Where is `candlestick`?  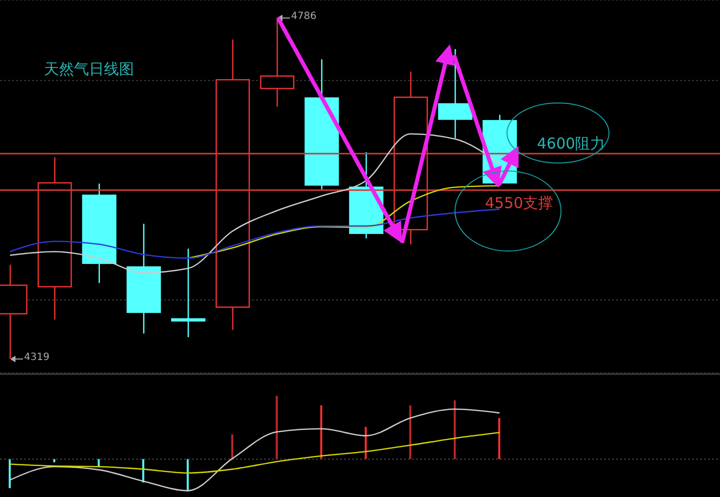 candlestick is located at coordinates (188, 293).